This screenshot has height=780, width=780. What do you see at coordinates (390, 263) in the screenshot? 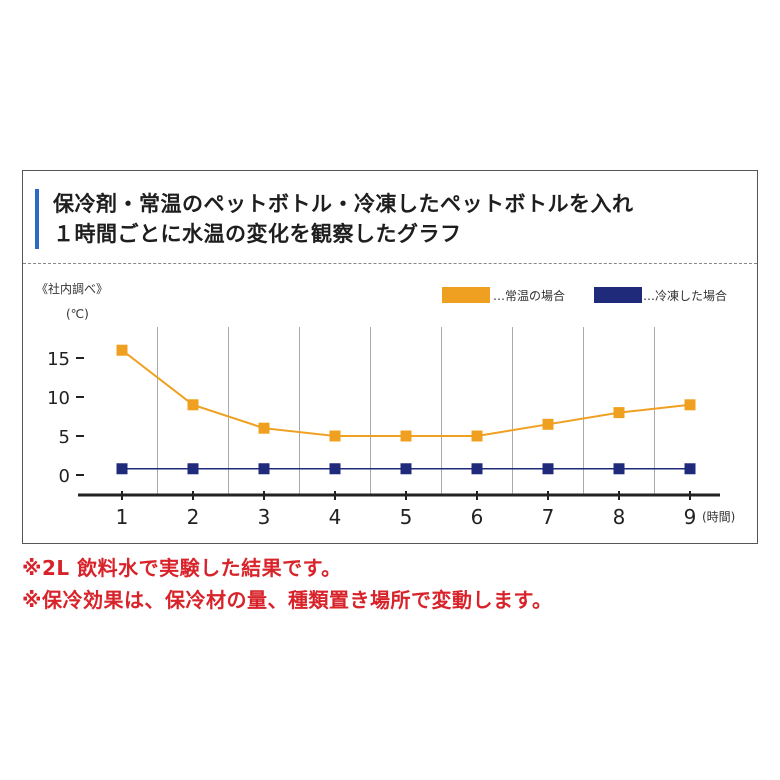
I see `dashed-divider` at bounding box center [390, 263].